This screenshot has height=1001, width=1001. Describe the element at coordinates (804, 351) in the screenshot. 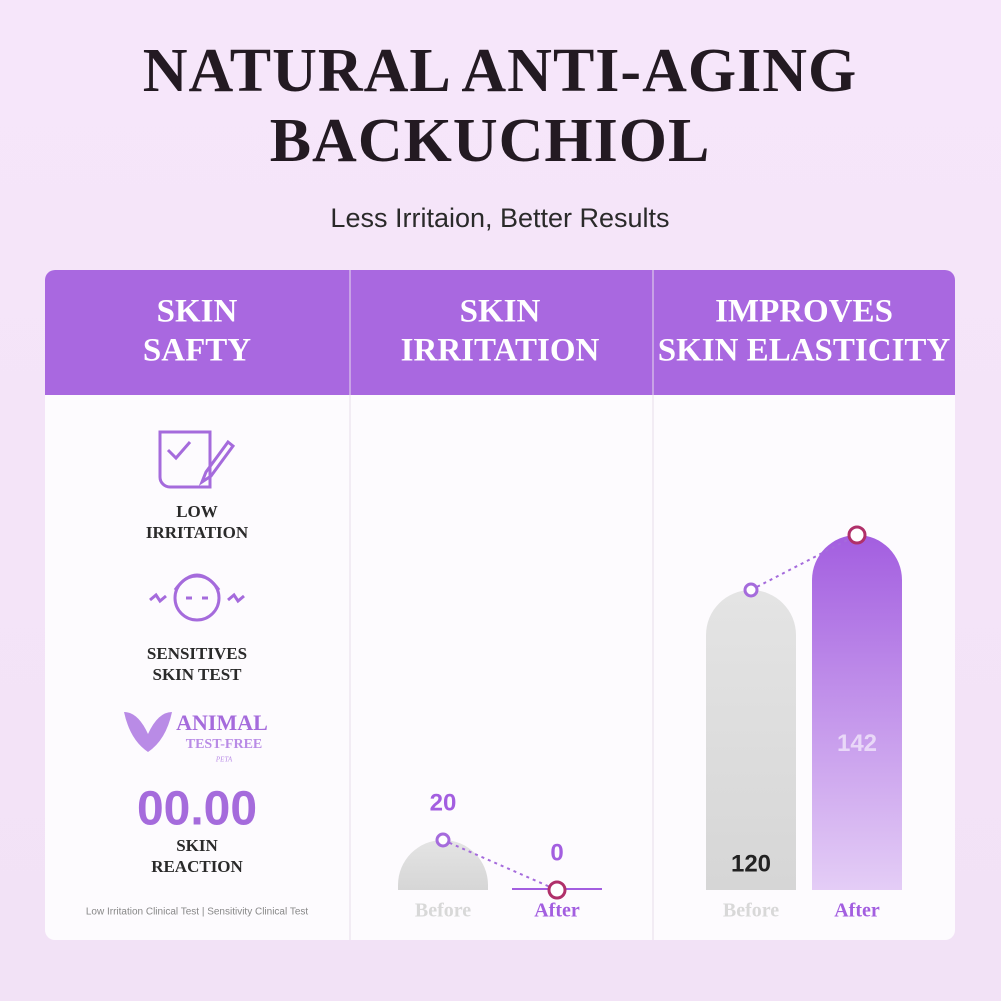

I see `panel-heading: SKIN ELASTICITY` at that location.